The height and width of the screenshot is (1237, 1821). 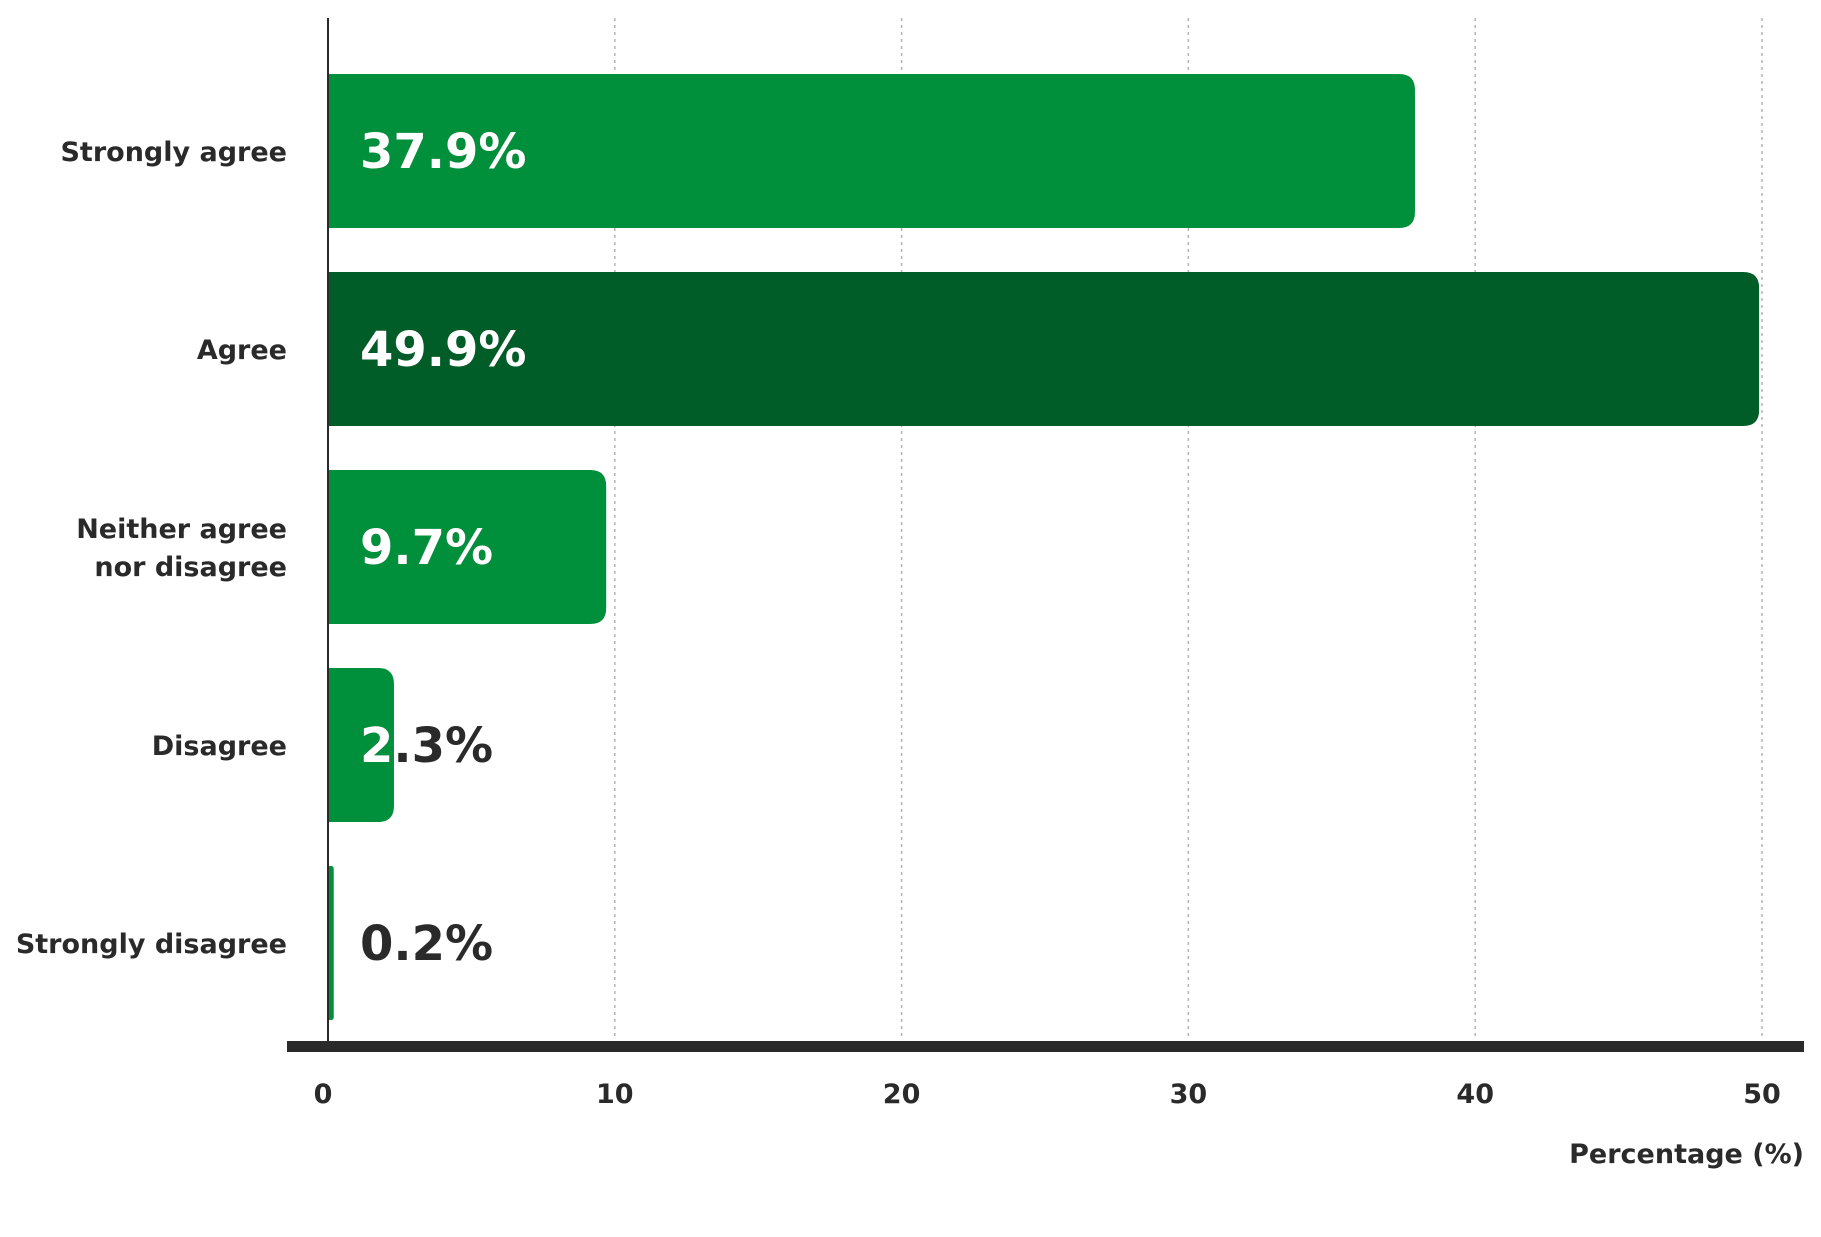 What do you see at coordinates (902, 1094) in the screenshot?
I see `x-tick-label: 20` at bounding box center [902, 1094].